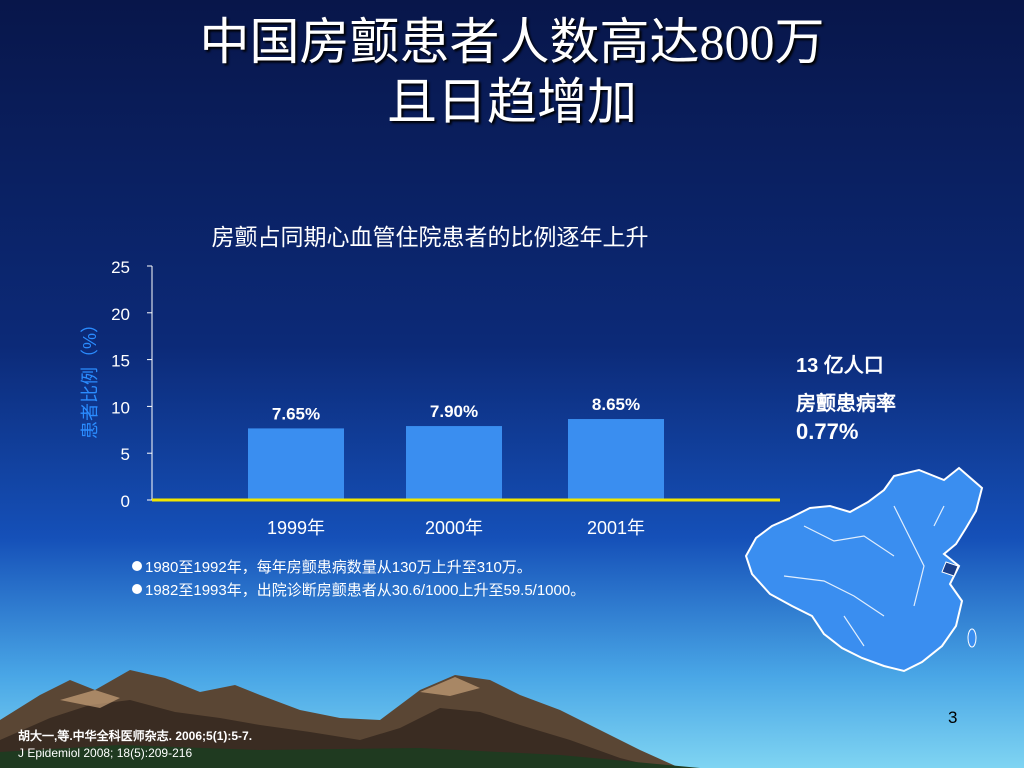 This screenshot has width=1024, height=768. I want to click on title-line-1: 中国房颤患者人数高达800万, so click(512, 42).